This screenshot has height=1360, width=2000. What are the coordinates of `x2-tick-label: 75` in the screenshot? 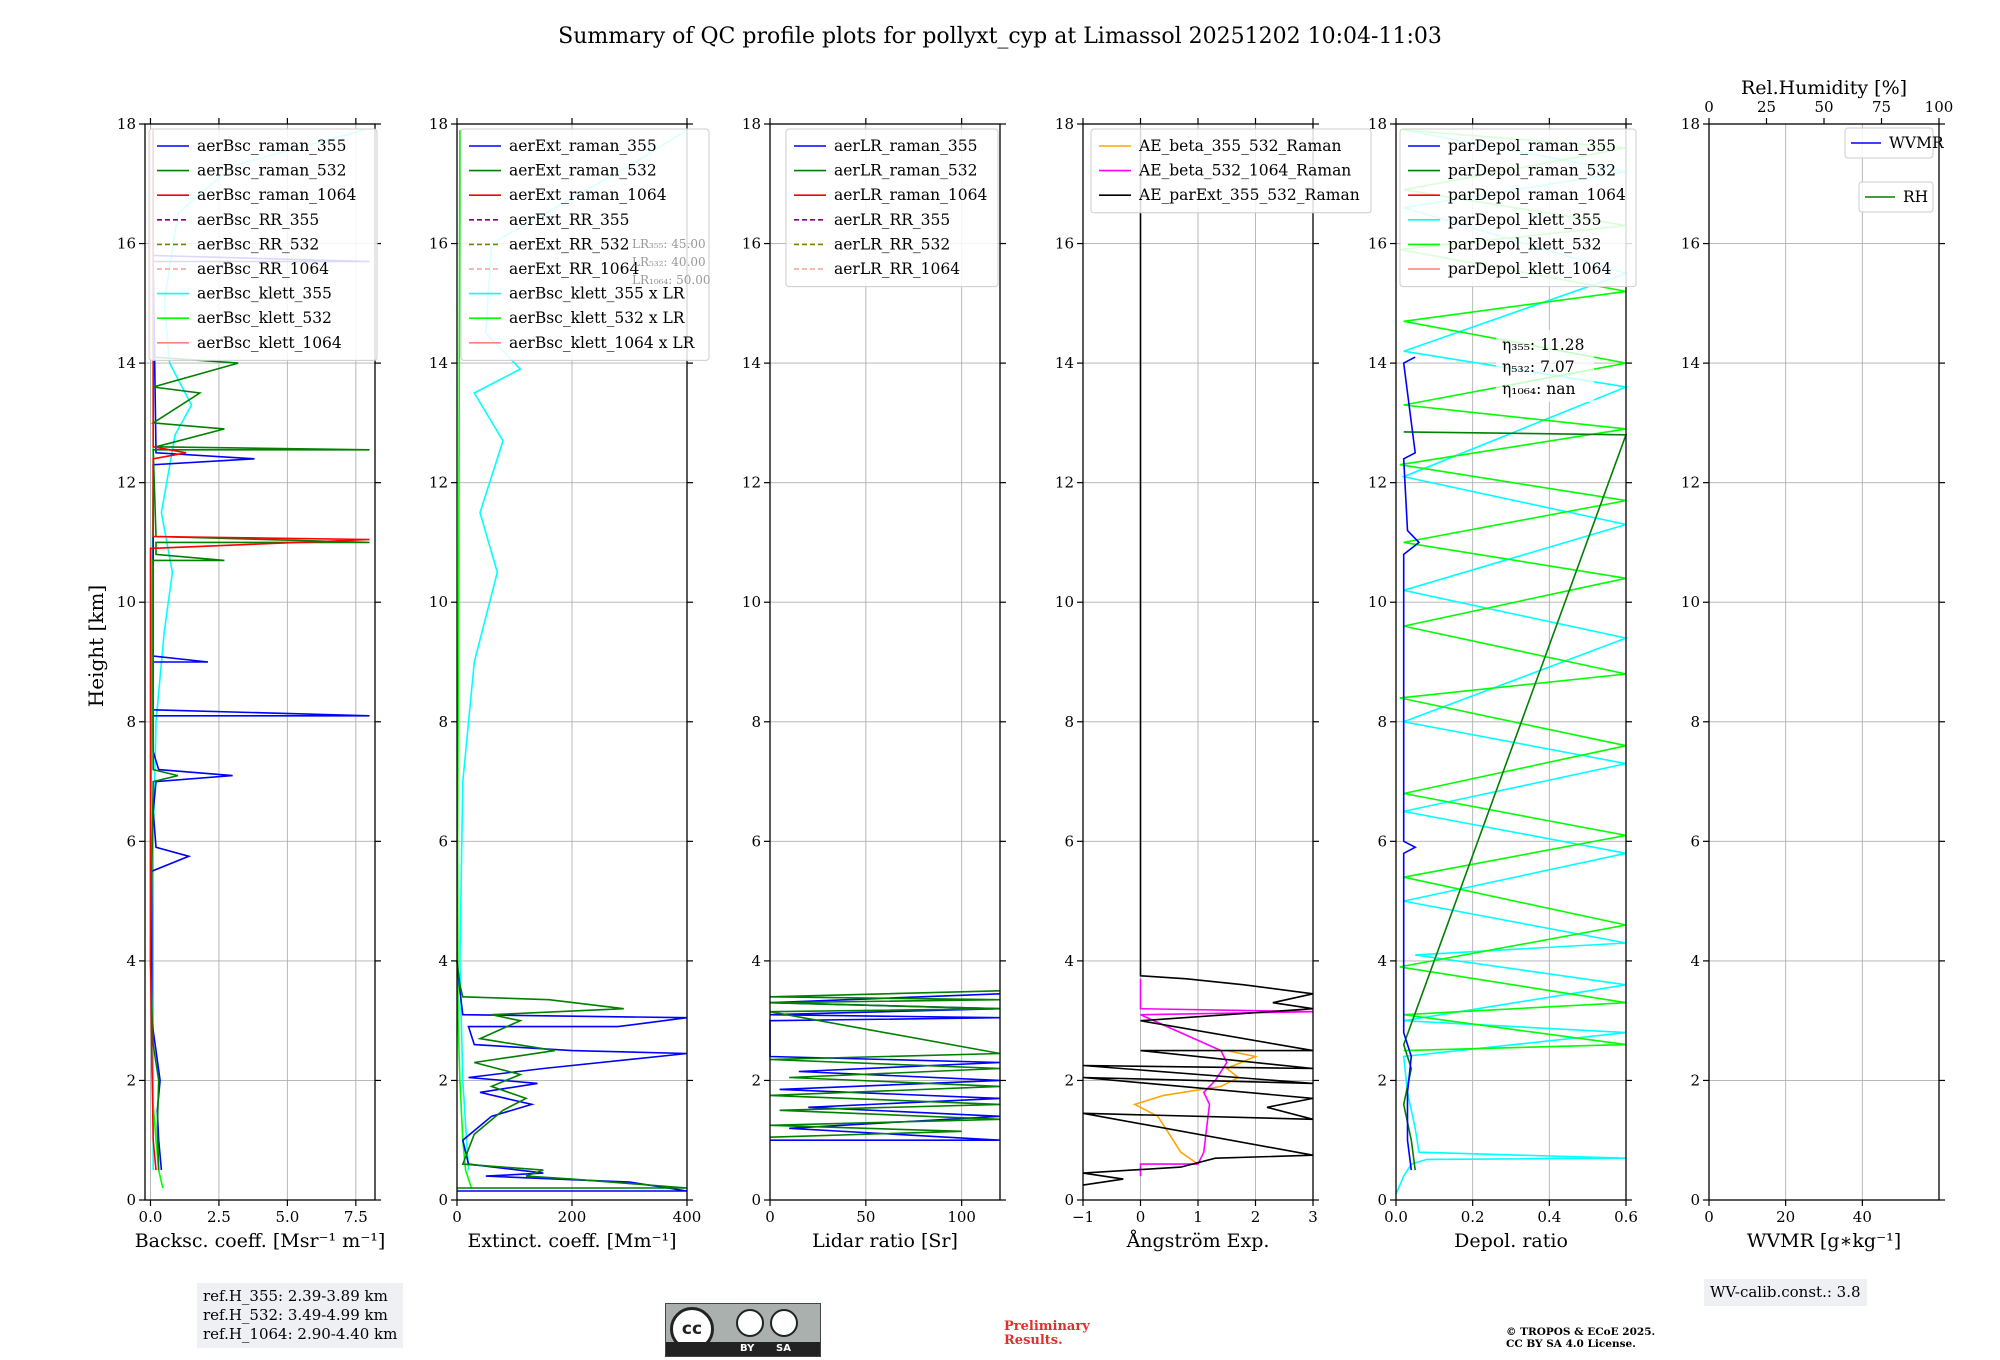 It's located at (1881, 107).